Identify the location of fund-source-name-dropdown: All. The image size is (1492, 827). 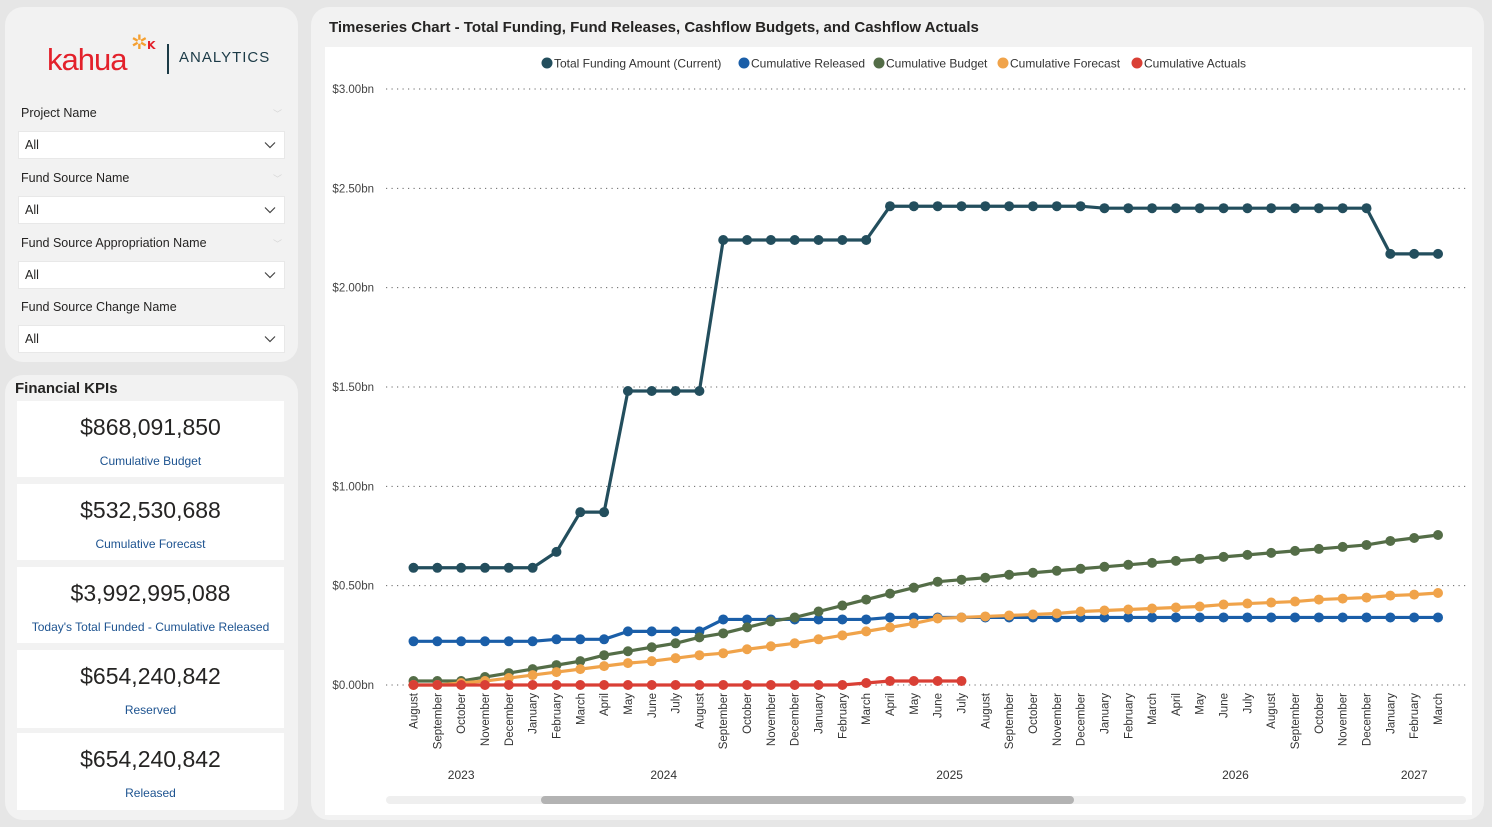
(151, 210).